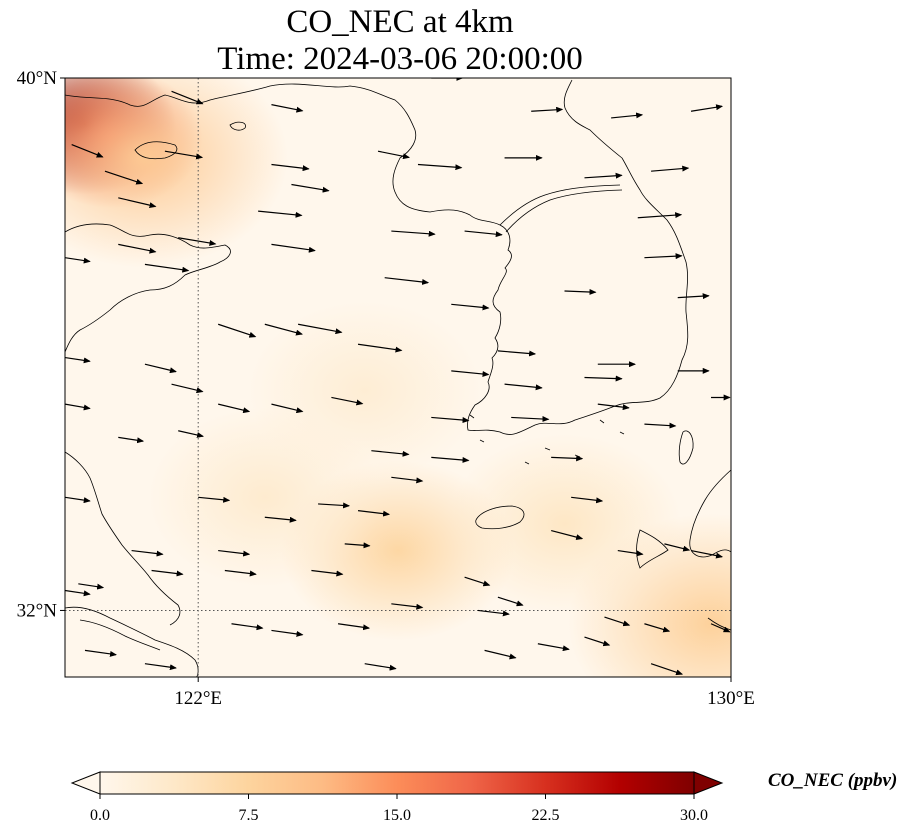 This screenshot has height=836, width=920. I want to click on lon-tick-label: 122°E, so click(198, 698).